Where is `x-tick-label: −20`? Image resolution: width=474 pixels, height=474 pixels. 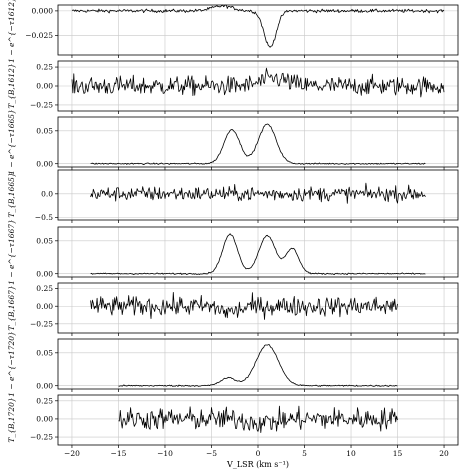 x-tick-label: −20 is located at coordinates (72, 453).